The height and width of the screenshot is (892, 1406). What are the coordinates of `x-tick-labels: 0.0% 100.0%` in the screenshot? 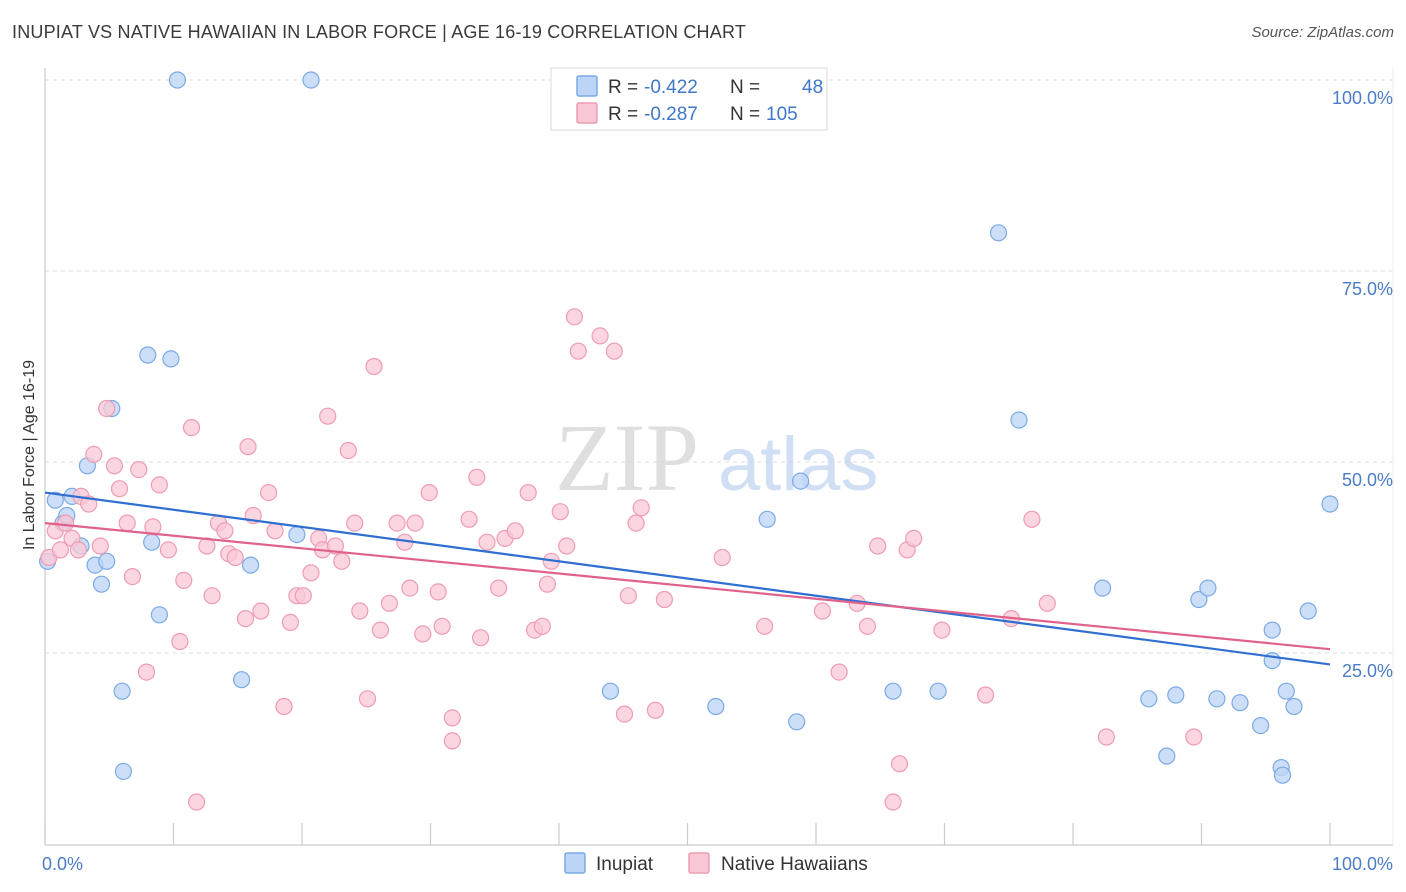 It's located at (717, 864).